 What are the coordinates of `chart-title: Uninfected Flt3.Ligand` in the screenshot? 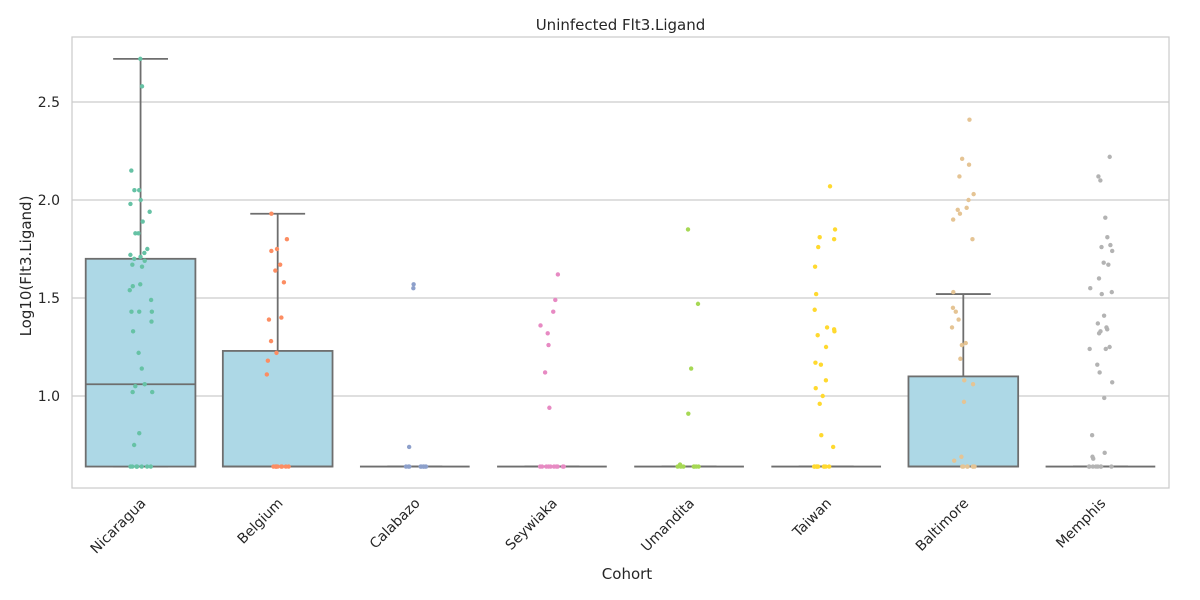 It's located at (621, 25).